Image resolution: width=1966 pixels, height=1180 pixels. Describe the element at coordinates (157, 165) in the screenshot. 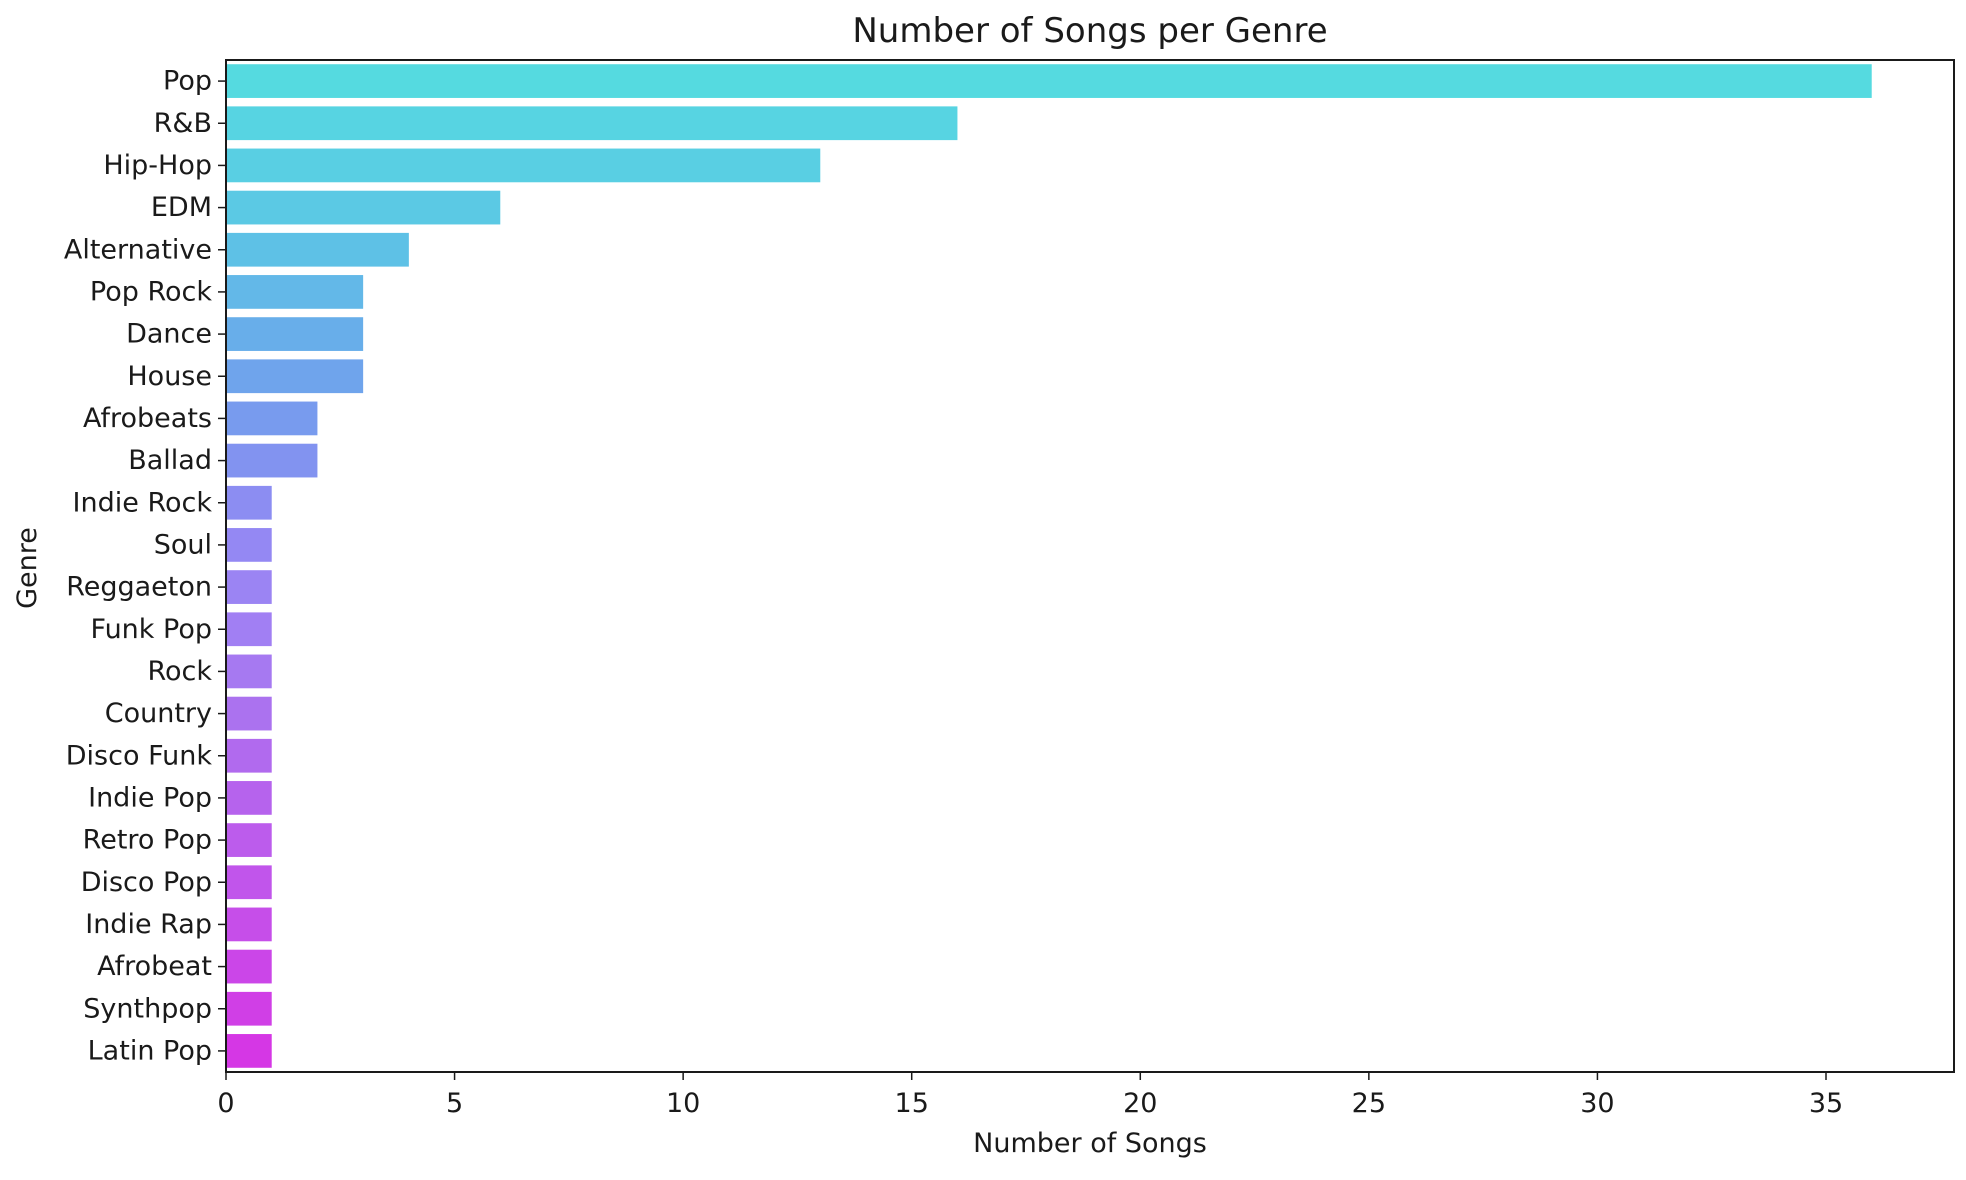

I see `y-tick-label: Hip-Hop` at that location.